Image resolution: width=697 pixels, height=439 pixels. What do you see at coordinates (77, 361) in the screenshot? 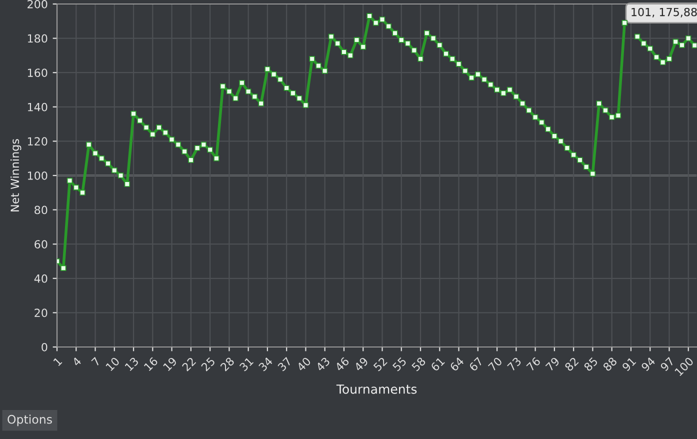
I see `x-tick-label: 4` at bounding box center [77, 361].